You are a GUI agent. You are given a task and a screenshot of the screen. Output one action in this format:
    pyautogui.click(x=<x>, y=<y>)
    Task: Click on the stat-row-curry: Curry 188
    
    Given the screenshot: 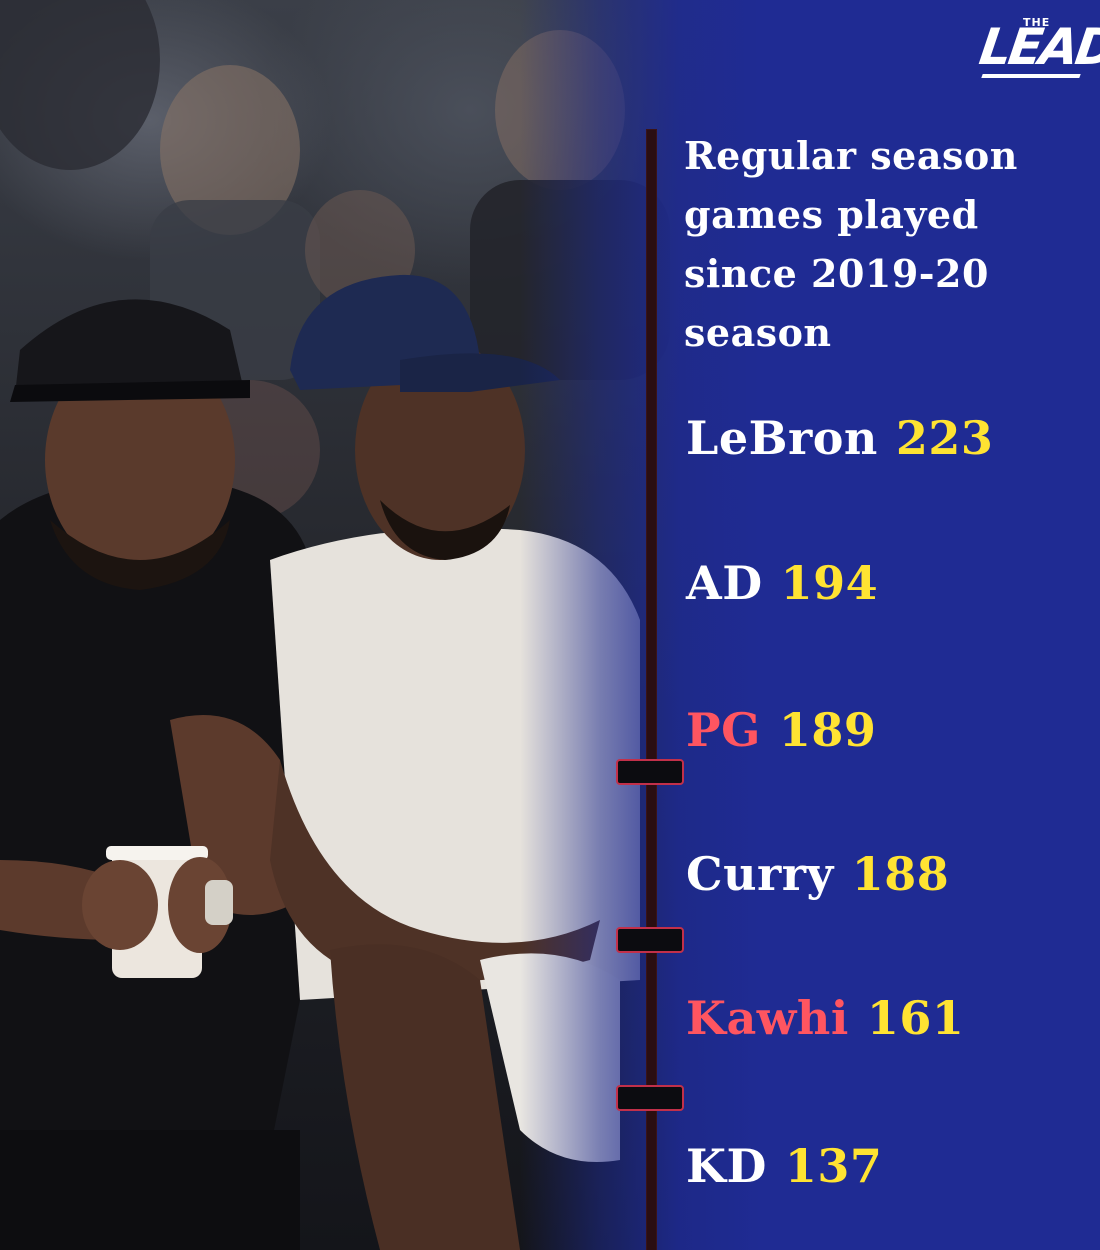 What is the action you would take?
    pyautogui.click(x=817, y=874)
    